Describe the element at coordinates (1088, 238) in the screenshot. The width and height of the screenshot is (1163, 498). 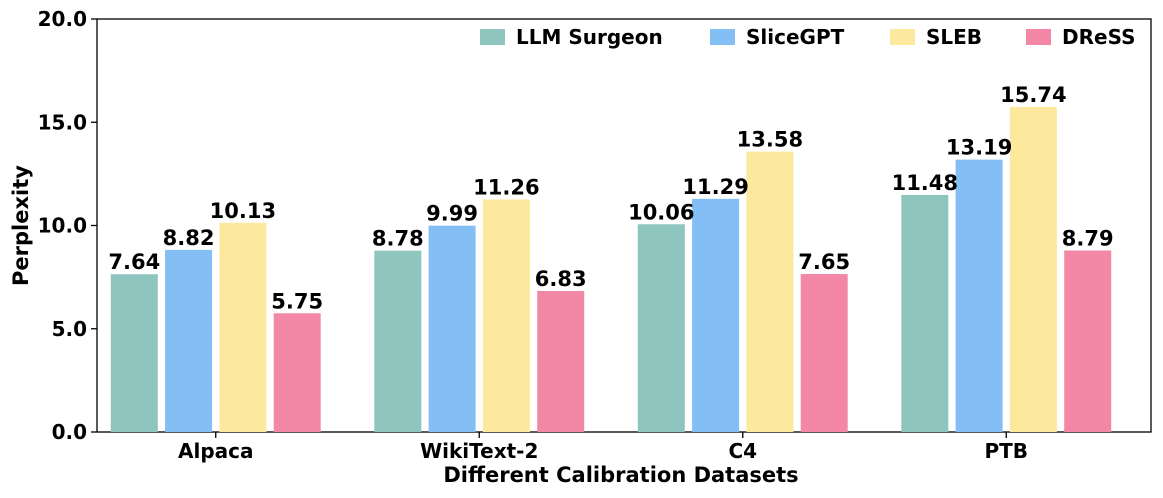
I see `data-label: 8.79` at that location.